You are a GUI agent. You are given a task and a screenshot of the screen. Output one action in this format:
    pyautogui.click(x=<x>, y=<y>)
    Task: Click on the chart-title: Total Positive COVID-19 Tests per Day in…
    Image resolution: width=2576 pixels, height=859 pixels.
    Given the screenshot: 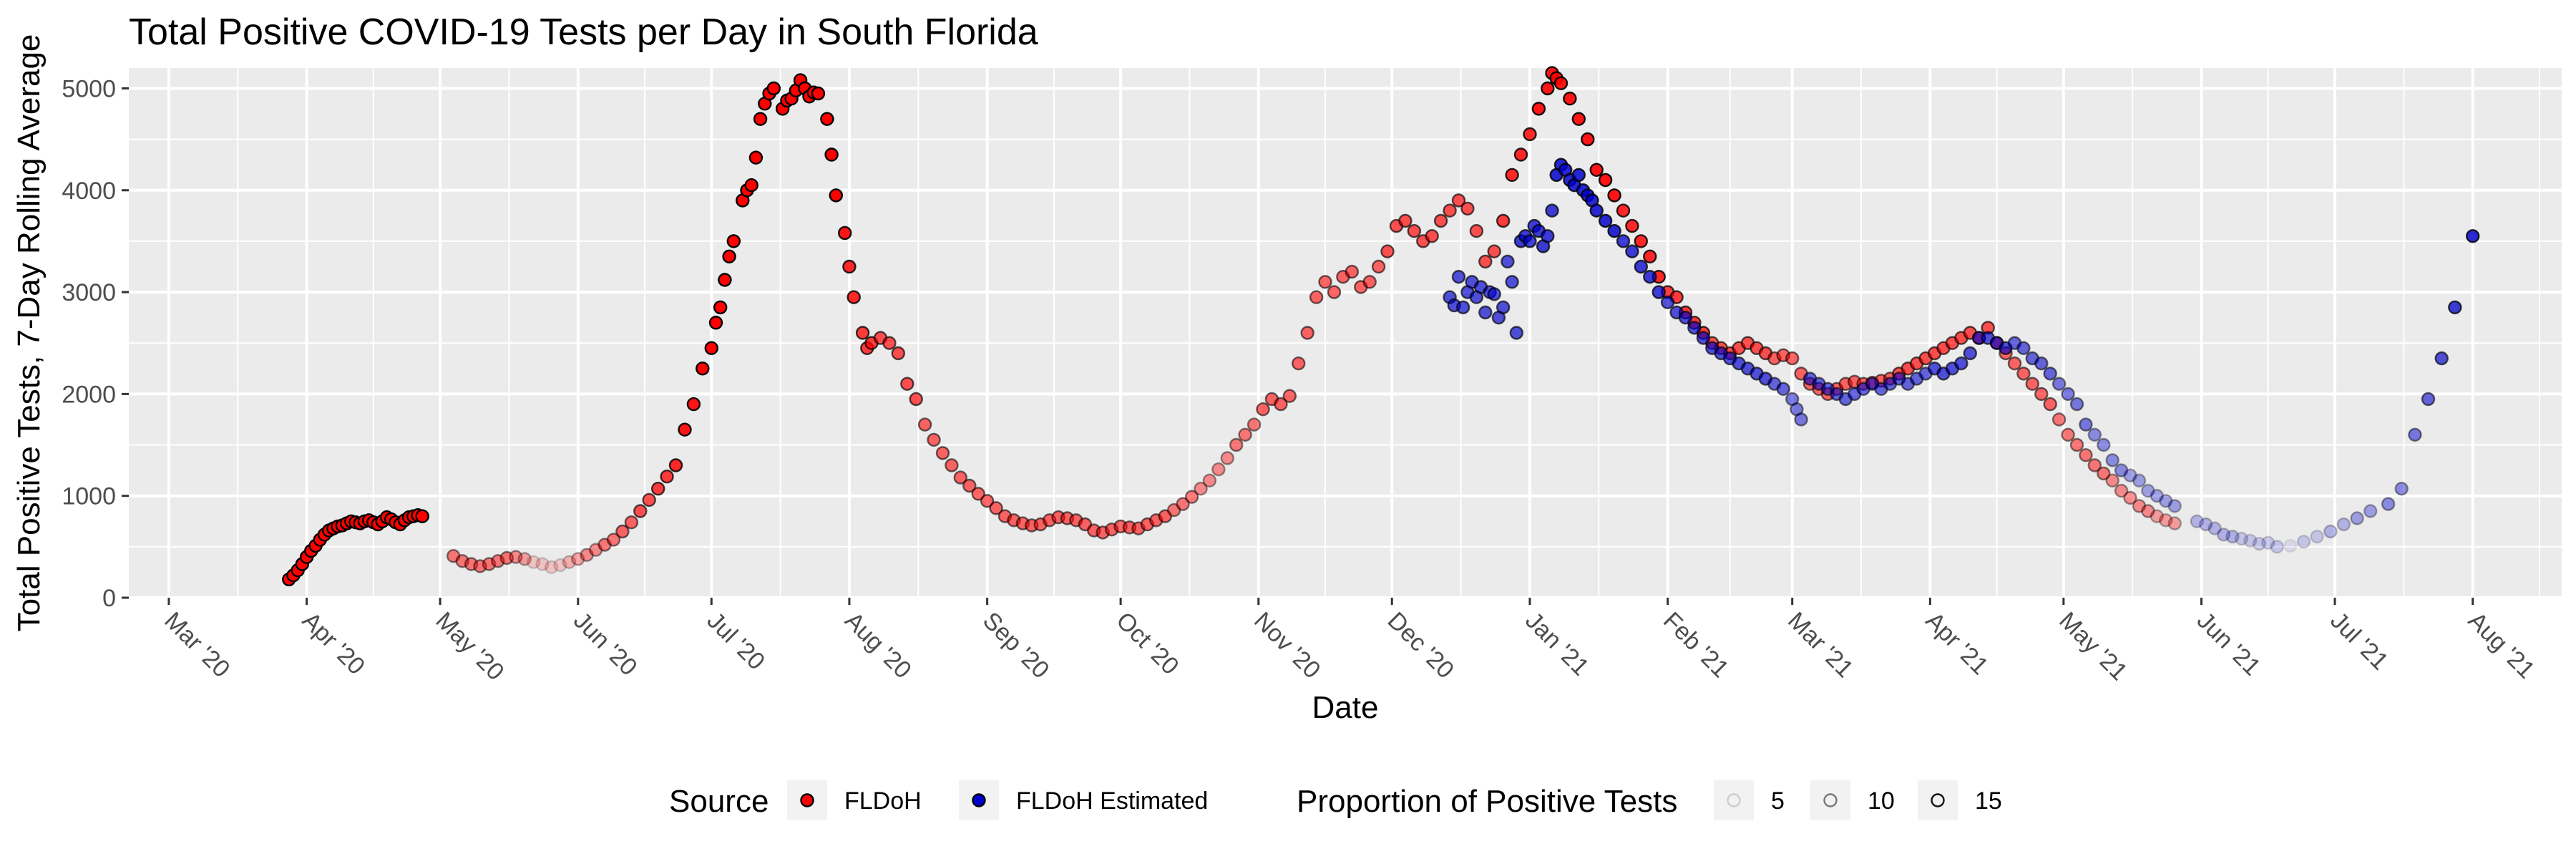 What is the action you would take?
    pyautogui.click(x=583, y=32)
    